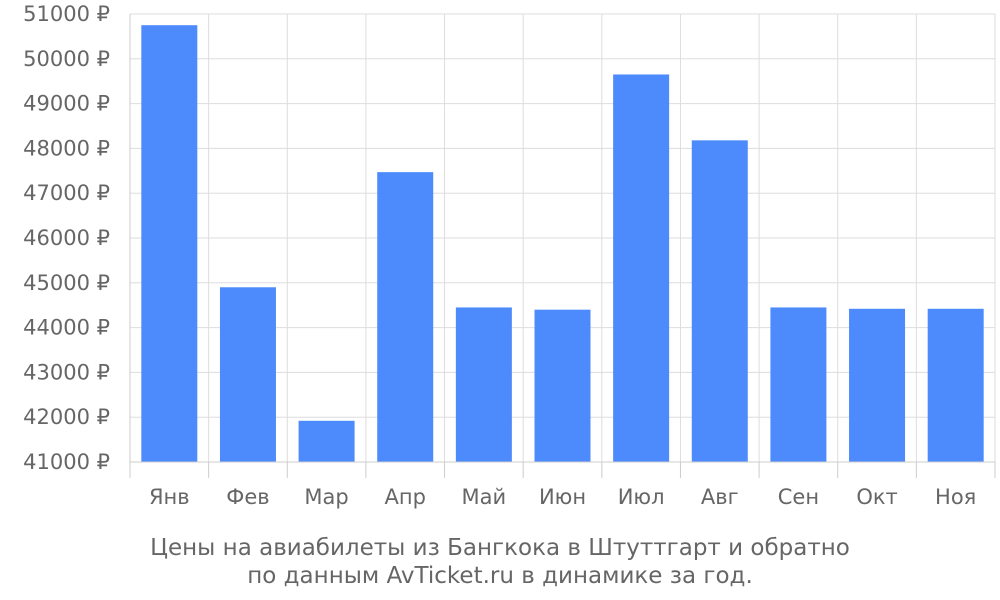  Describe the element at coordinates (641, 497) in the screenshot. I see `x-tick-label: Июл` at that location.